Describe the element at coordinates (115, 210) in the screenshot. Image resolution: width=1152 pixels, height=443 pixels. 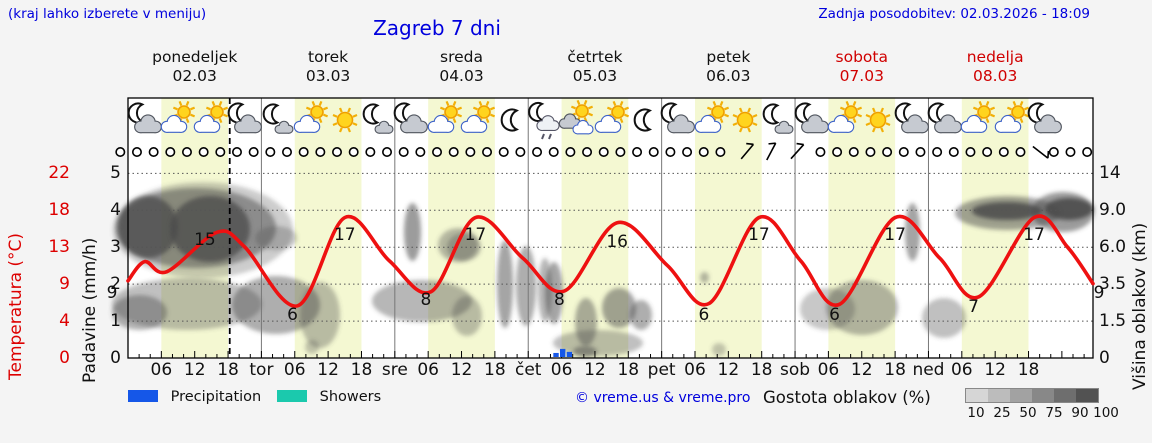
I see `precip-tick-4: 4` at that location.